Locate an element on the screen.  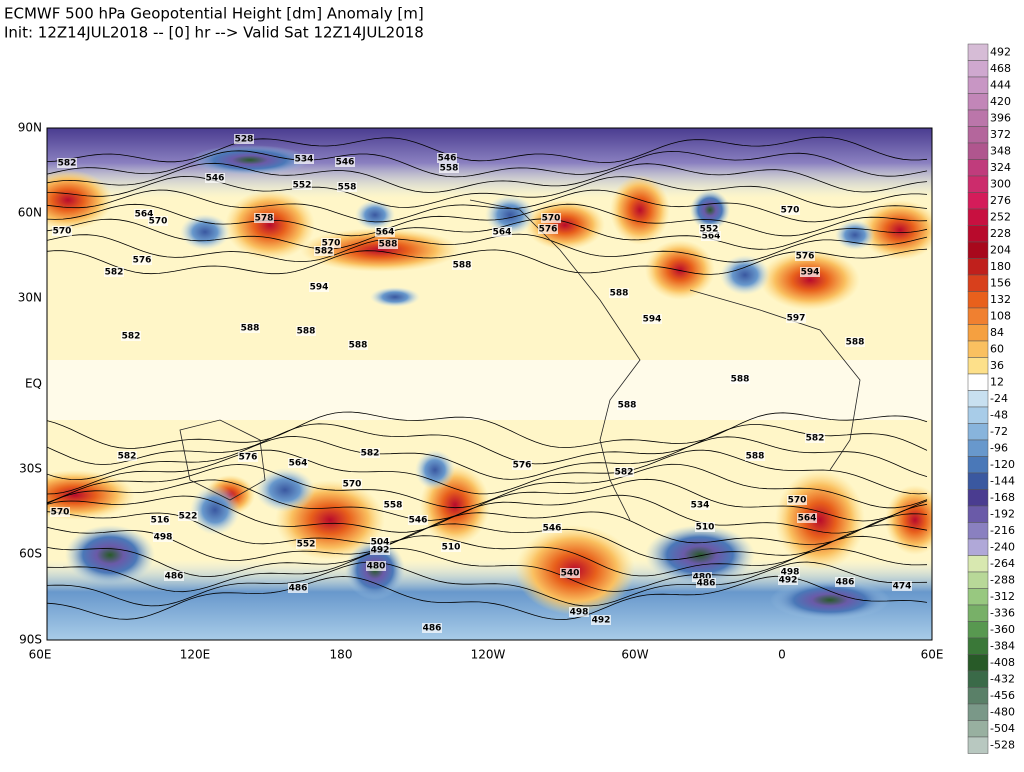
colorbar-label: -384 is located at coordinates (1002, 645).